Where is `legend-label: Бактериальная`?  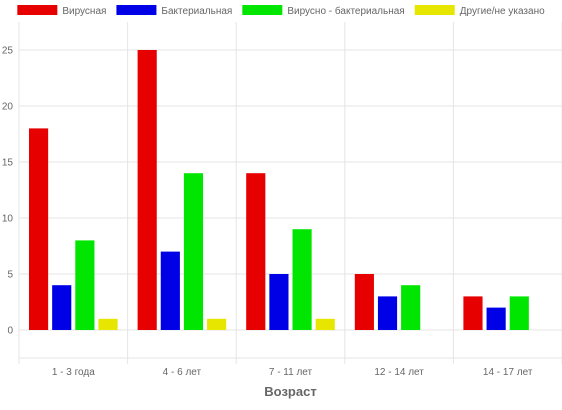 legend-label: Бактериальная is located at coordinates (196, 11).